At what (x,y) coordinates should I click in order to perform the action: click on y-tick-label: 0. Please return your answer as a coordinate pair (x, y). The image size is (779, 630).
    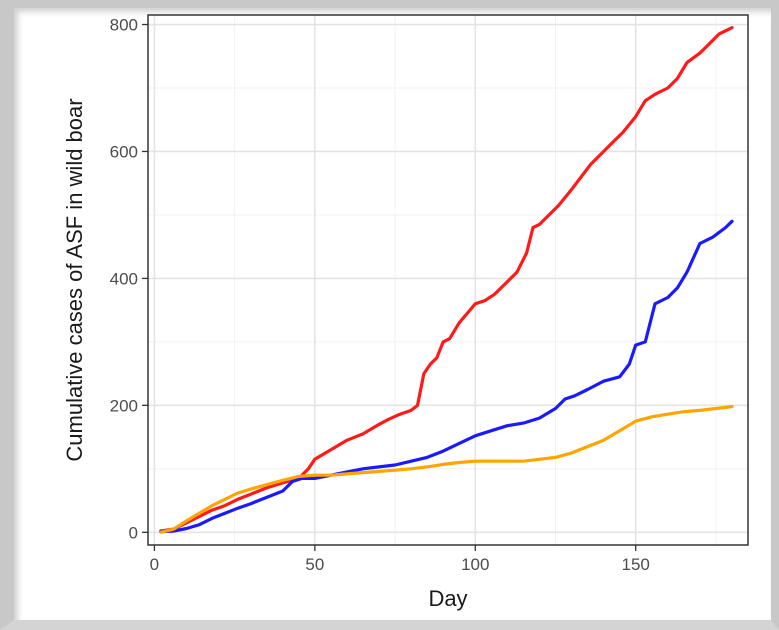
    Looking at the image, I should click on (133, 532).